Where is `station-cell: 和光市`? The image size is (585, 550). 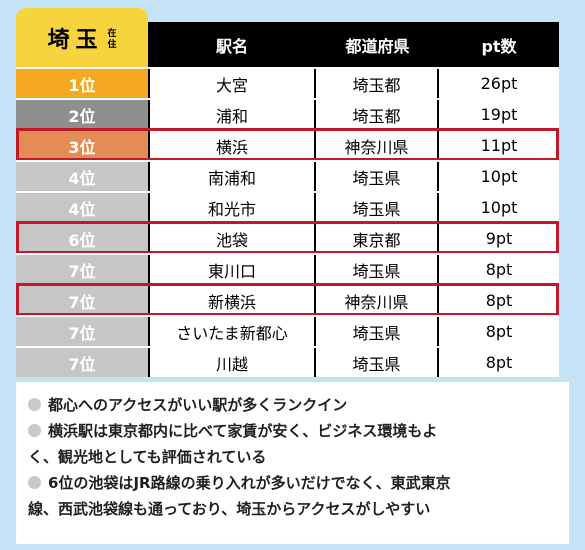
station-cell: 和光市 is located at coordinates (232, 207).